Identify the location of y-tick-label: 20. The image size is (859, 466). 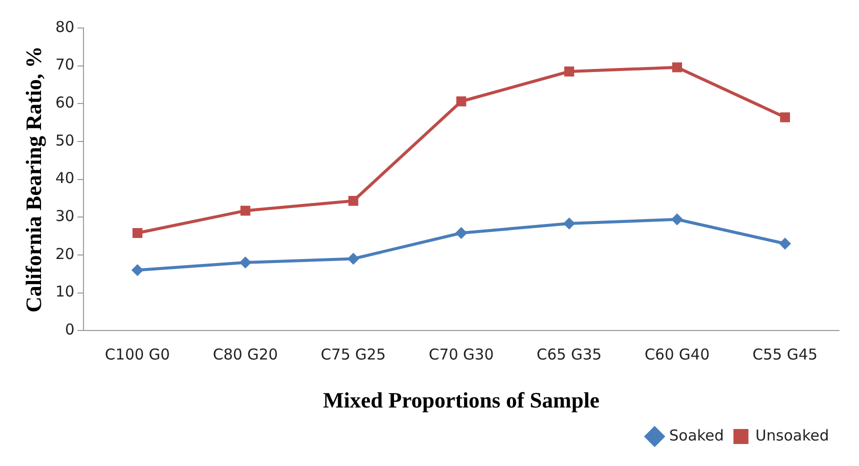
(64, 253).